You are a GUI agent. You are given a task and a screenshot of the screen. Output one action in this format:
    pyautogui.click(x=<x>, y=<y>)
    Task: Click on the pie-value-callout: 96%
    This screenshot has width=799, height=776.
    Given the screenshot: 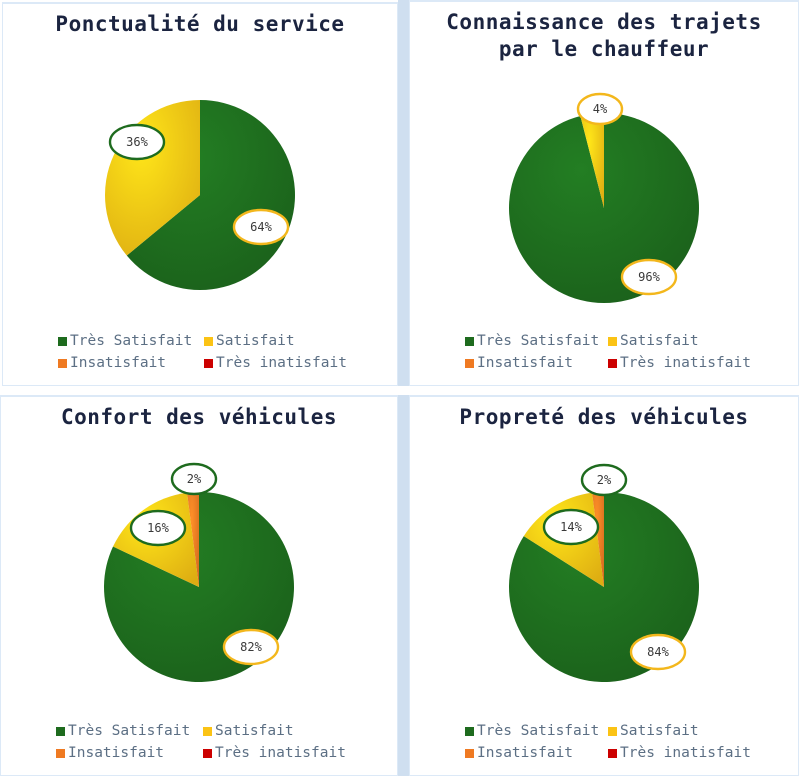 What is the action you would take?
    pyautogui.click(x=649, y=277)
    